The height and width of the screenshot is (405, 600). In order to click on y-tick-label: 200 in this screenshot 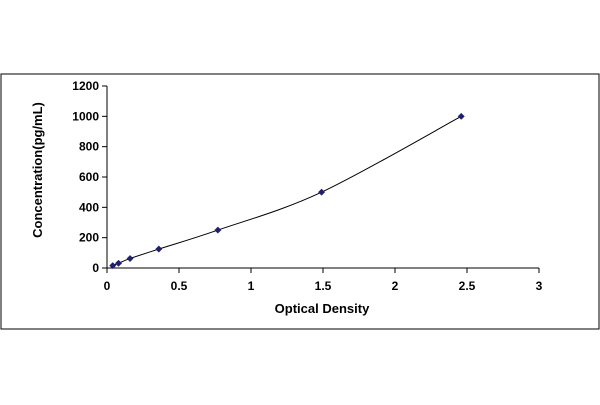, I will do `click(89, 238)`.